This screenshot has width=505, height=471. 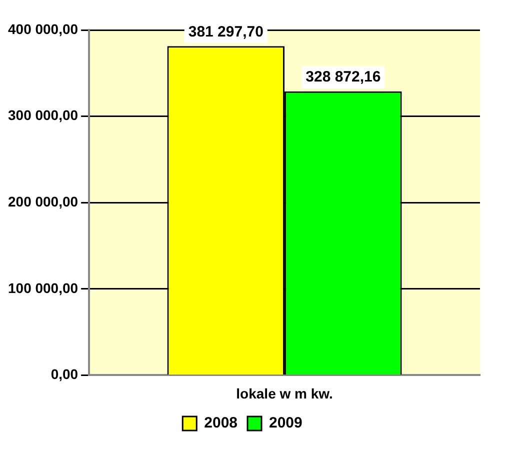 What do you see at coordinates (226, 31) in the screenshot?
I see `data-label: 381 297,70` at bounding box center [226, 31].